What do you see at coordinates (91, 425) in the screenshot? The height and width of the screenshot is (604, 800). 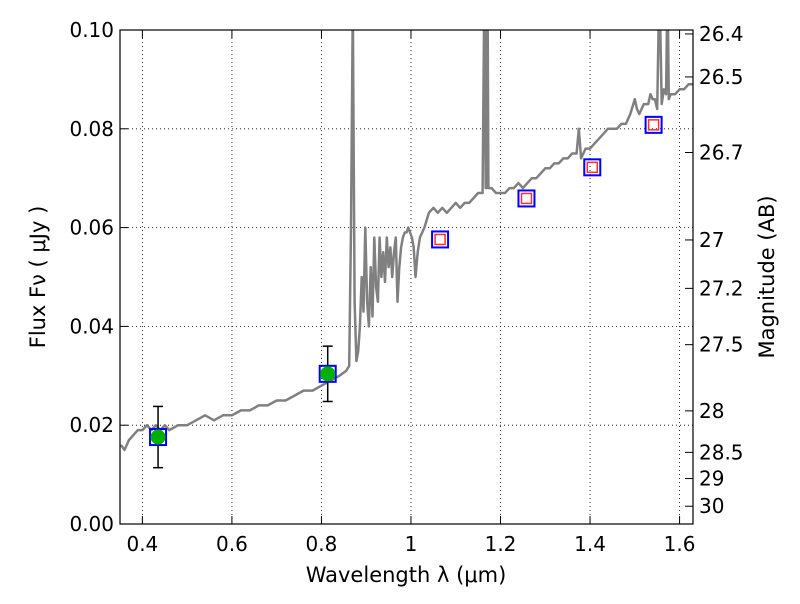 I see `y-tick-label: 0.02` at bounding box center [91, 425].